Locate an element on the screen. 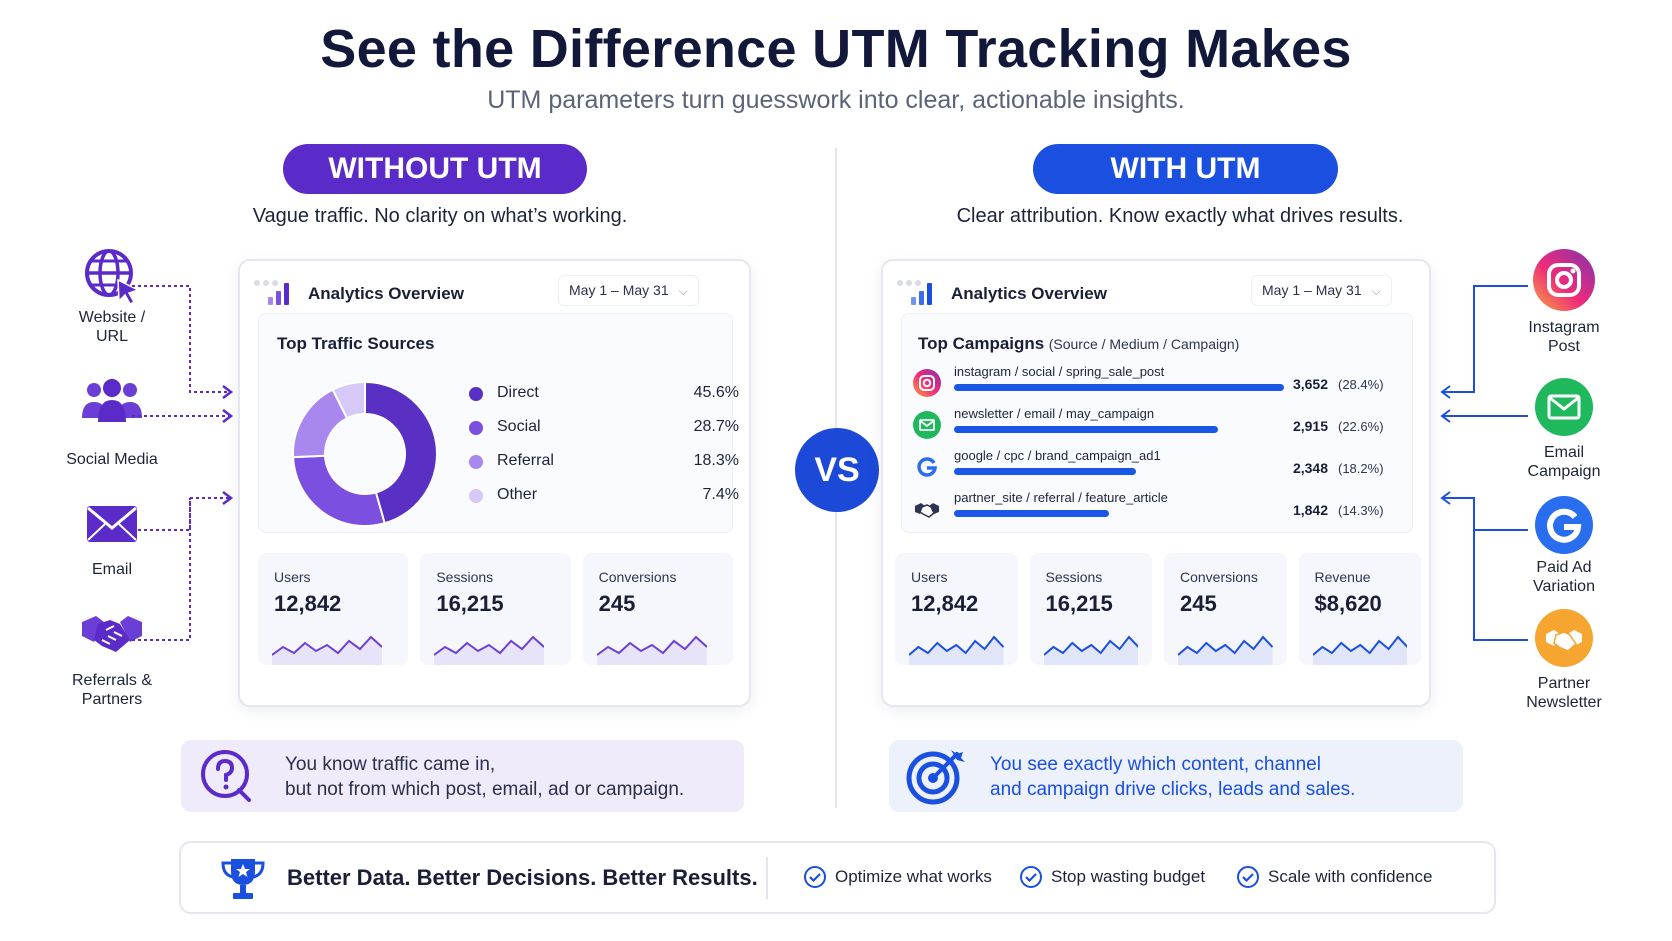  left-connectors is located at coordinates (183, 463).